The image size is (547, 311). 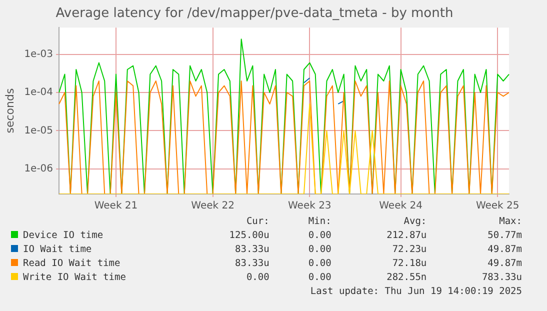 What do you see at coordinates (39, 54) in the screenshot?
I see `y-tick-label: 1e-03` at bounding box center [39, 54].